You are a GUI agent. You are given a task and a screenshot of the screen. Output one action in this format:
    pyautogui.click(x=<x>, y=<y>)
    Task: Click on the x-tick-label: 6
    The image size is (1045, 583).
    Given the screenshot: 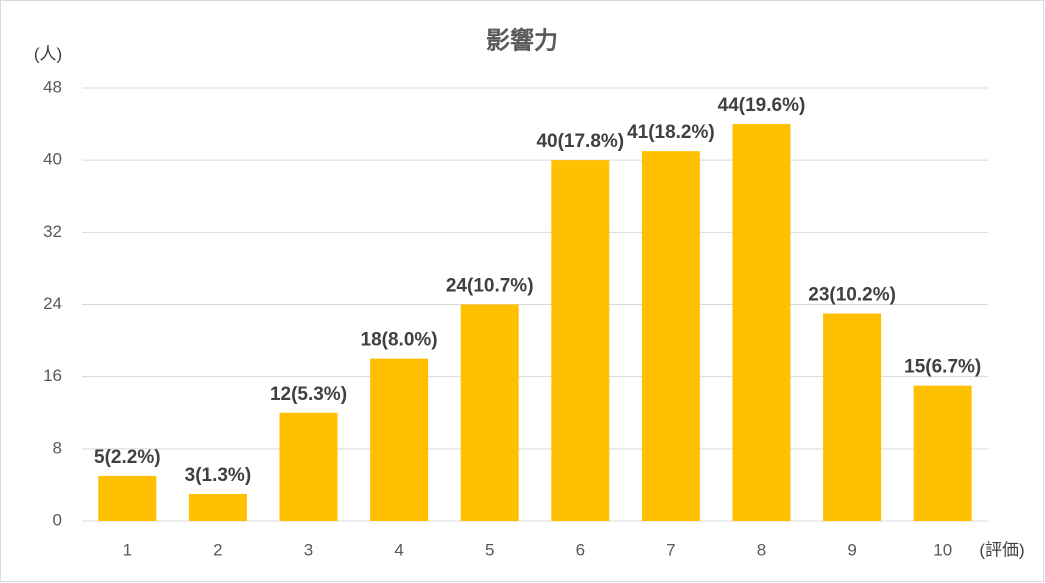 What is the action you would take?
    pyautogui.click(x=580, y=549)
    